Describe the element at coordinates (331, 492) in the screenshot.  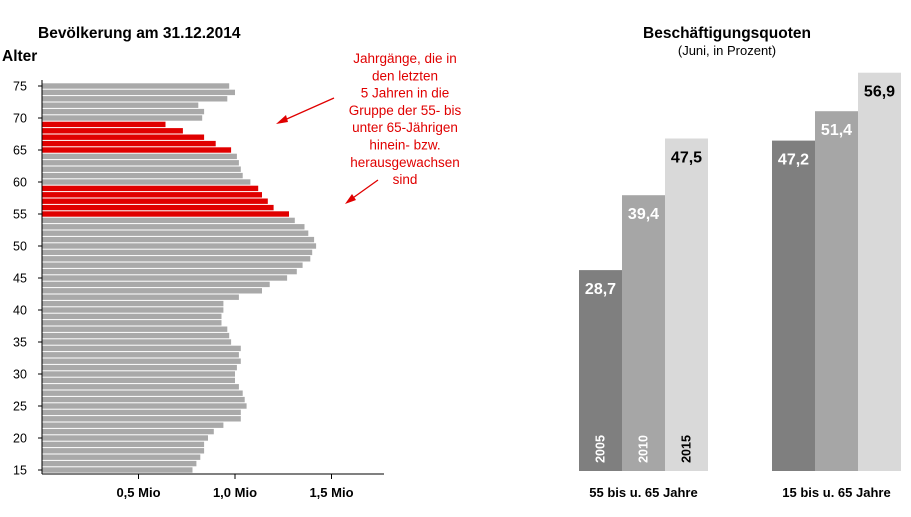
I see `x-tick-label: 1,5 Mio` at that location.